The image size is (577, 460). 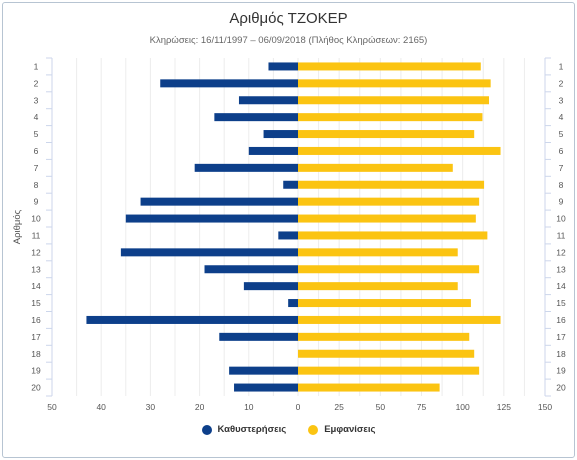 I want to click on category-tick-label-left: 4, so click(x=36, y=117).